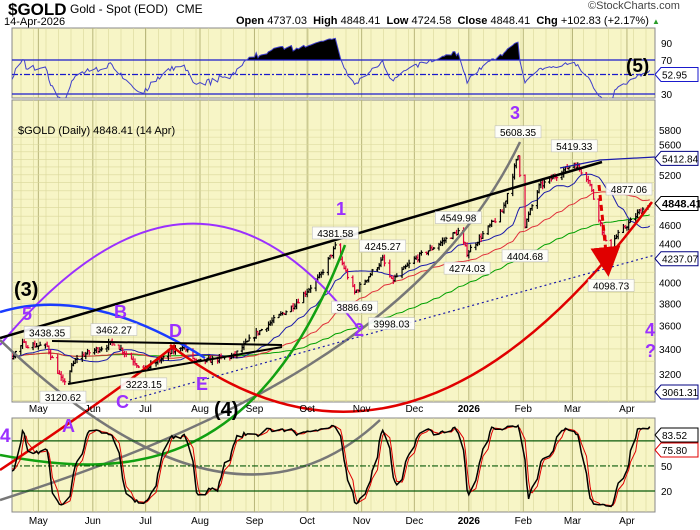 The image size is (700, 530). I want to click on rsi-value-tag-text: 52.95, so click(674, 75).